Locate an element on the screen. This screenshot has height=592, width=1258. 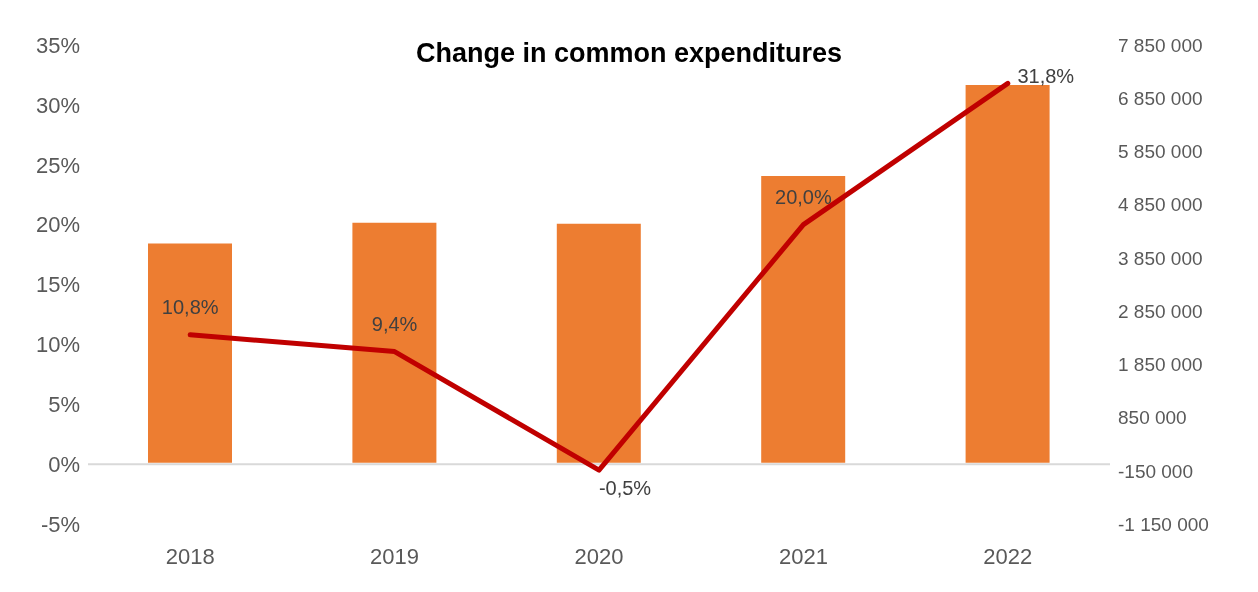
y2-tick-label: 7 850 000 is located at coordinates (1160, 45).